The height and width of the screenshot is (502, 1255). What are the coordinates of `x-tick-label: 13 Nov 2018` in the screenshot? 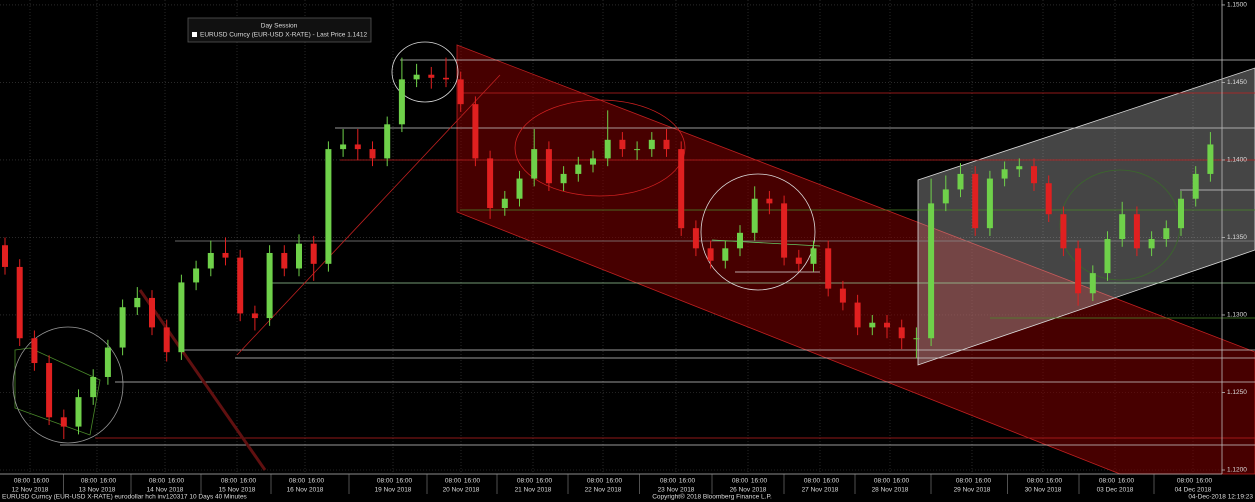 It's located at (97, 490).